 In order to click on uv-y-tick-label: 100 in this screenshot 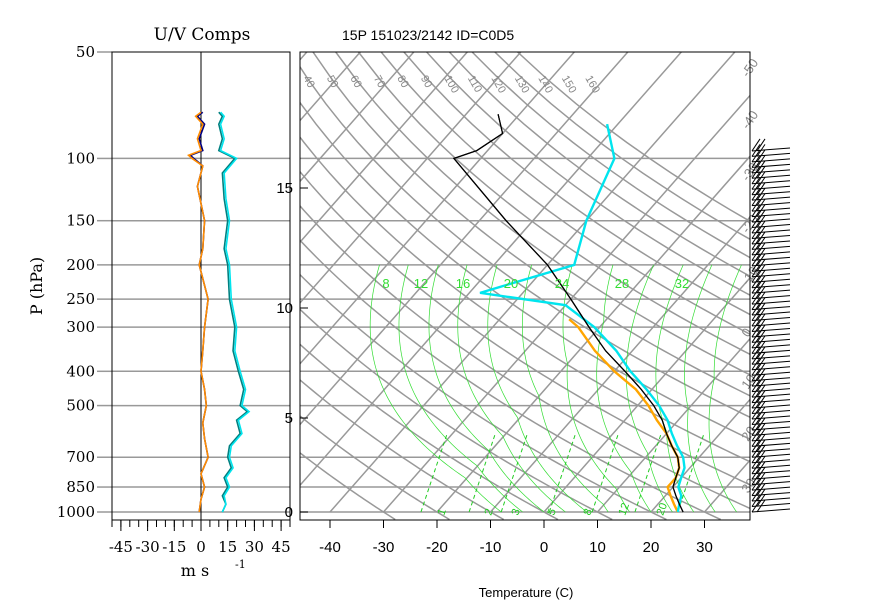, I will do `click(80, 158)`.